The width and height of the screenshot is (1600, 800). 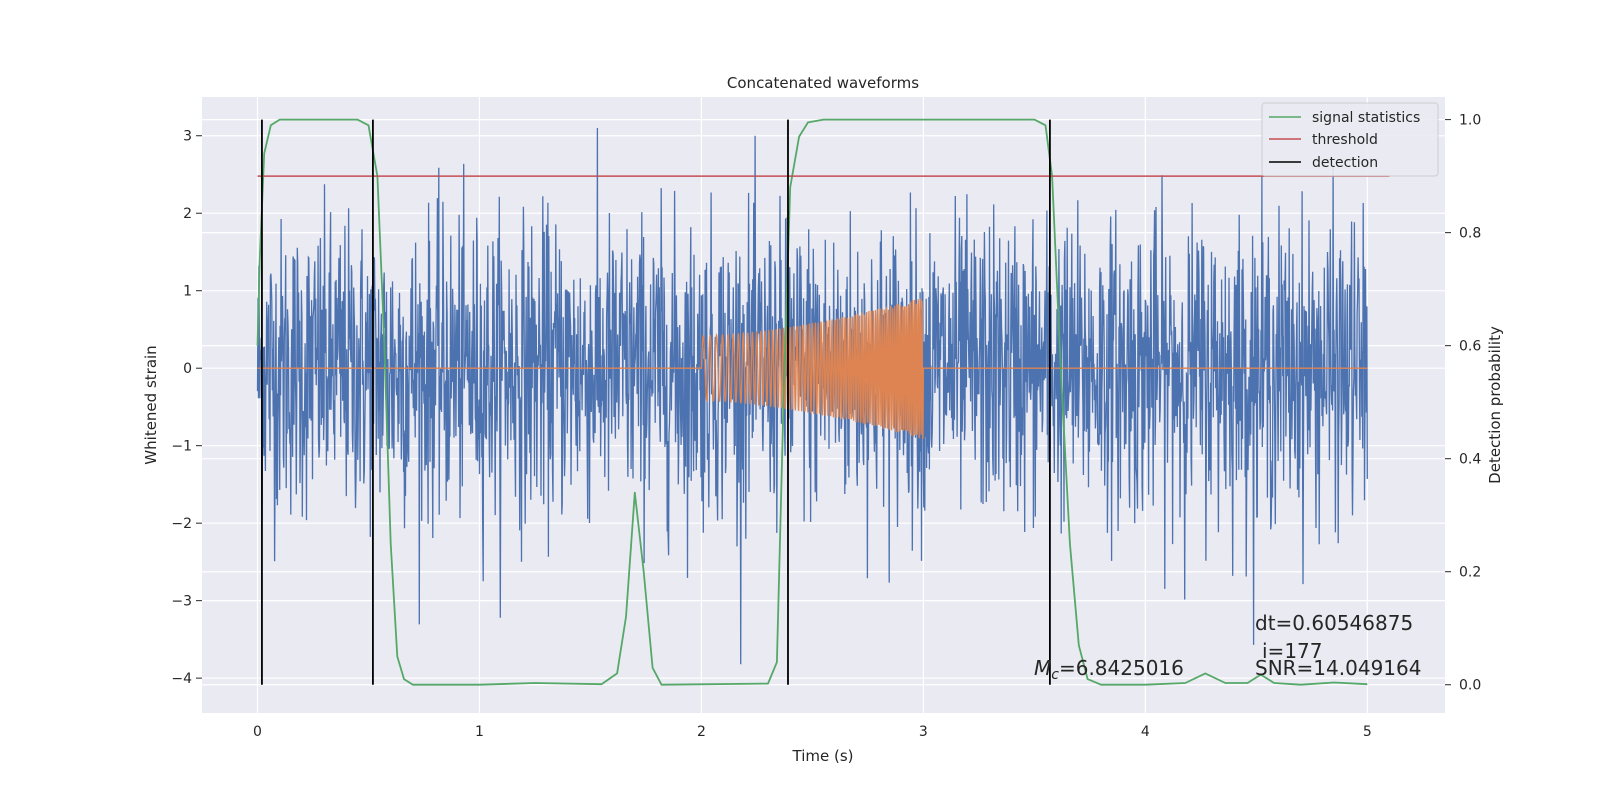 I want to click on template-line, so click(x=812, y=369).